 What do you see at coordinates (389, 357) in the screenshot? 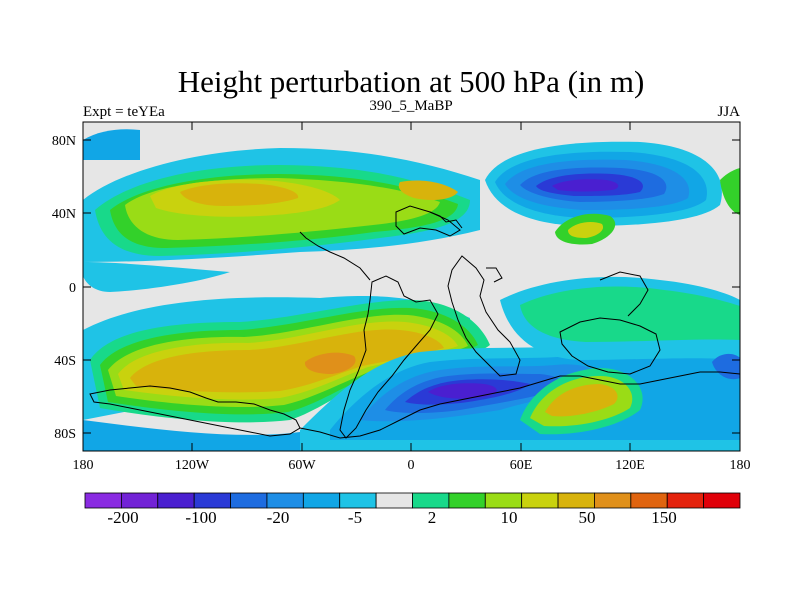
I see `coastline-south-america` at bounding box center [389, 357].